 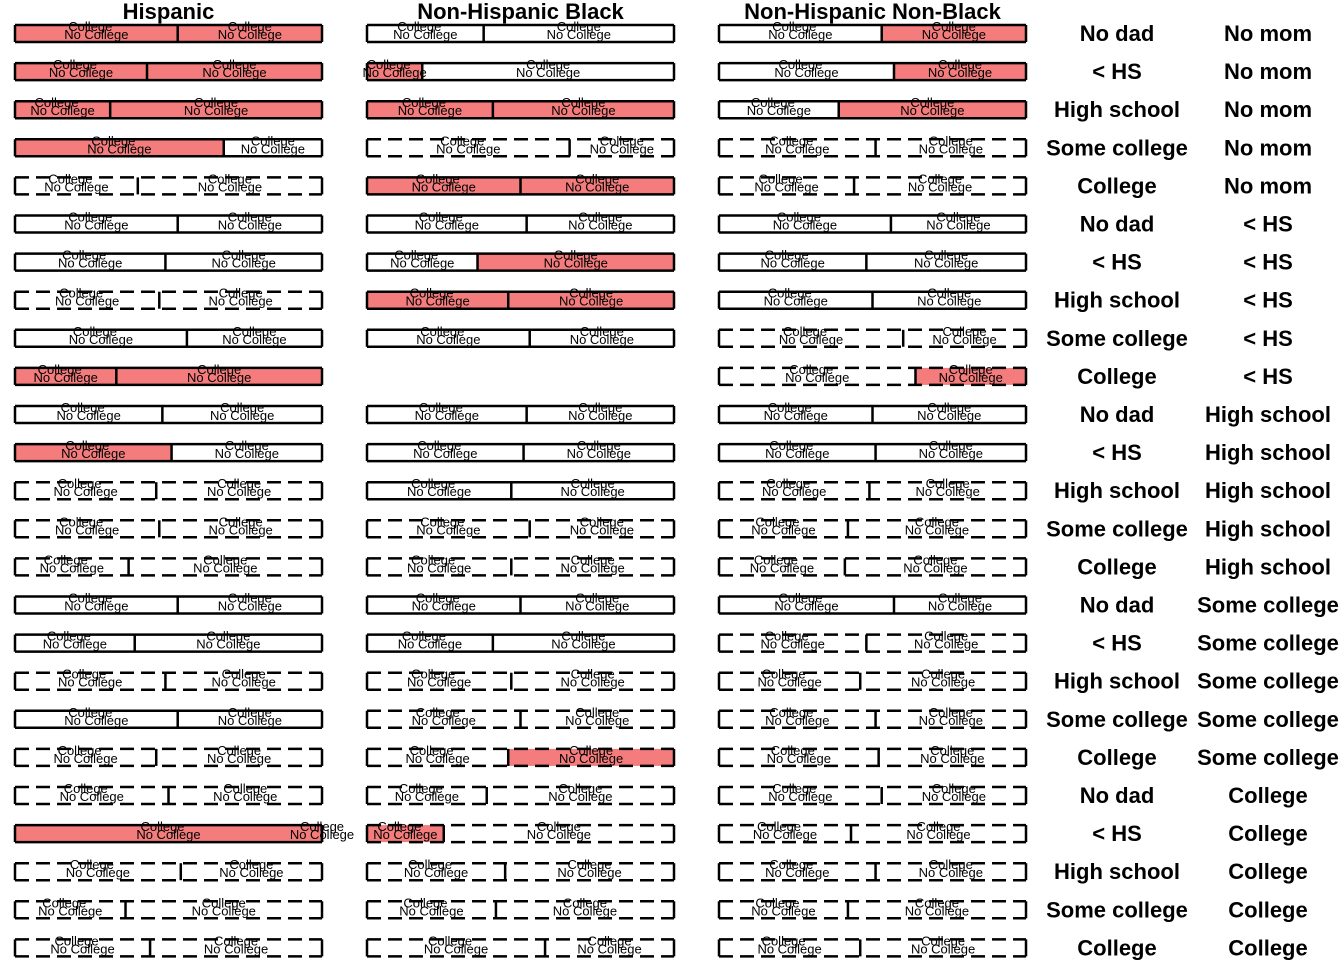 I want to click on row-label-dad: College, so click(x=1116, y=376).